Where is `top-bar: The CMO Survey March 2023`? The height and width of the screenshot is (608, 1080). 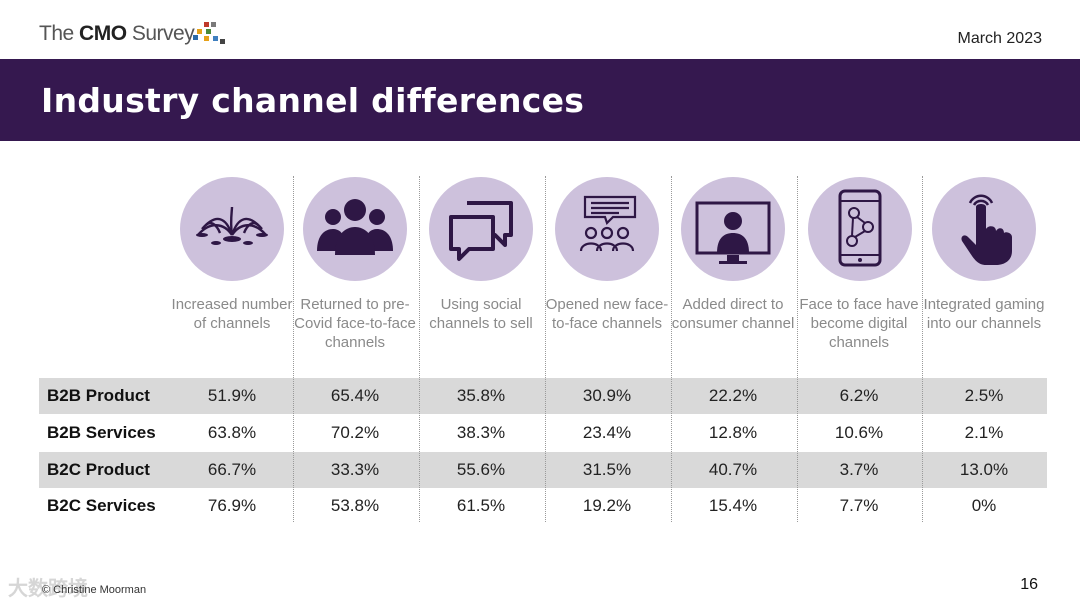
top-bar: The CMO Survey March 2023 is located at coordinates (540, 30).